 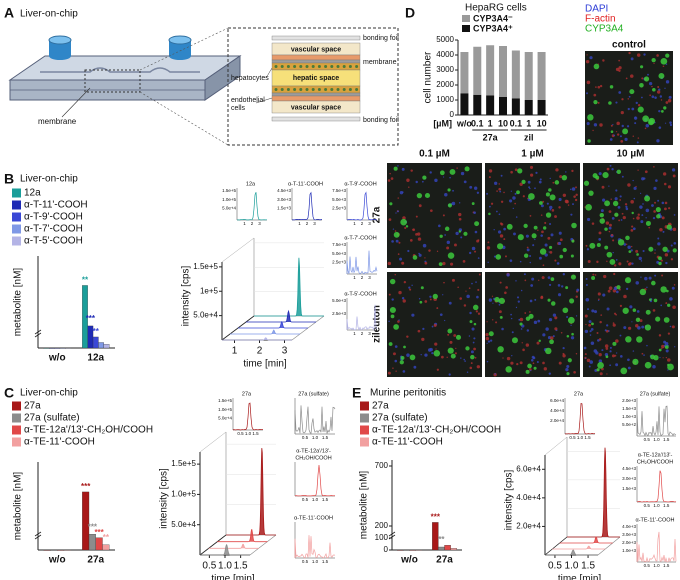 I want to click on inset-title: 12a, so click(x=251, y=184).